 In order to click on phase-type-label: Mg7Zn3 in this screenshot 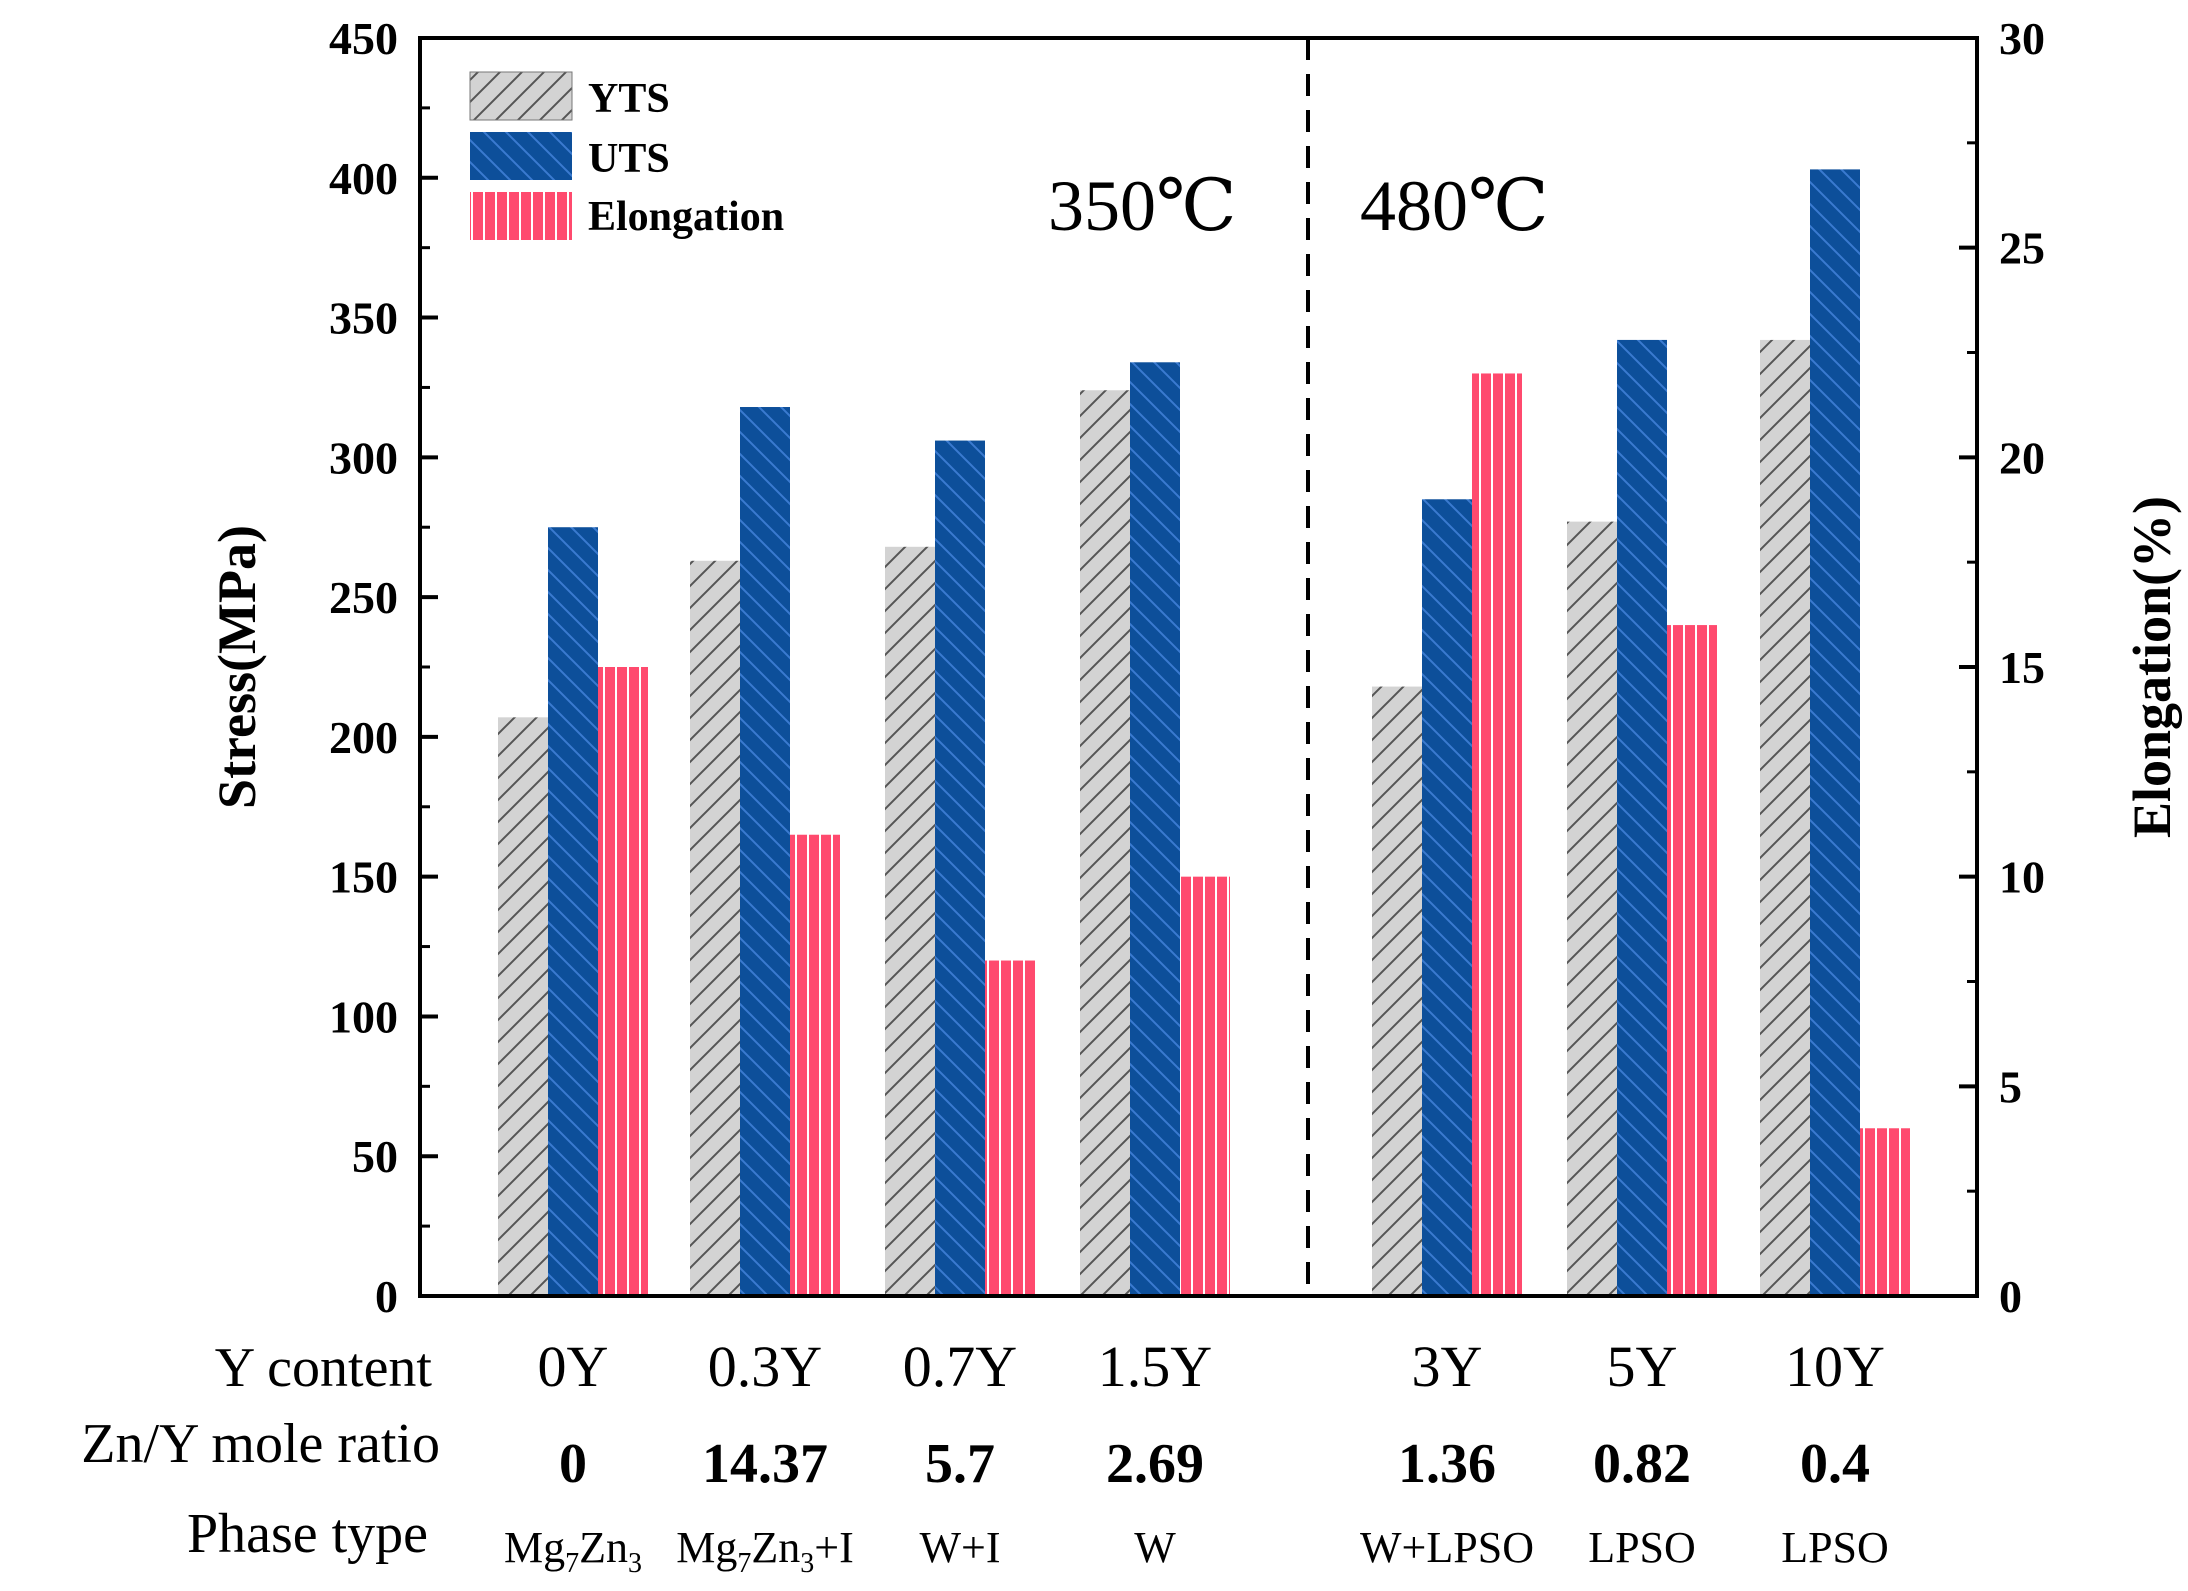, I will do `click(573, 1551)`.